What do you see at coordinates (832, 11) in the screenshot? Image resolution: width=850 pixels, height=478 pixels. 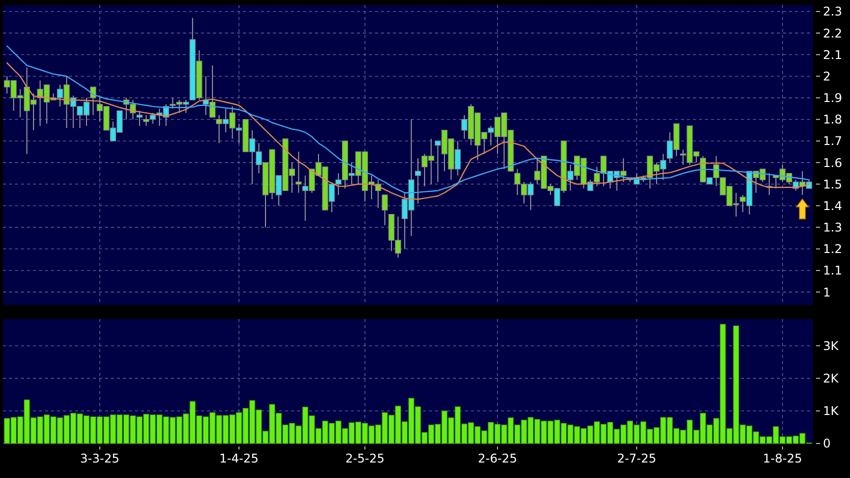 I see `y-tick-label: 2.3` at bounding box center [832, 11].